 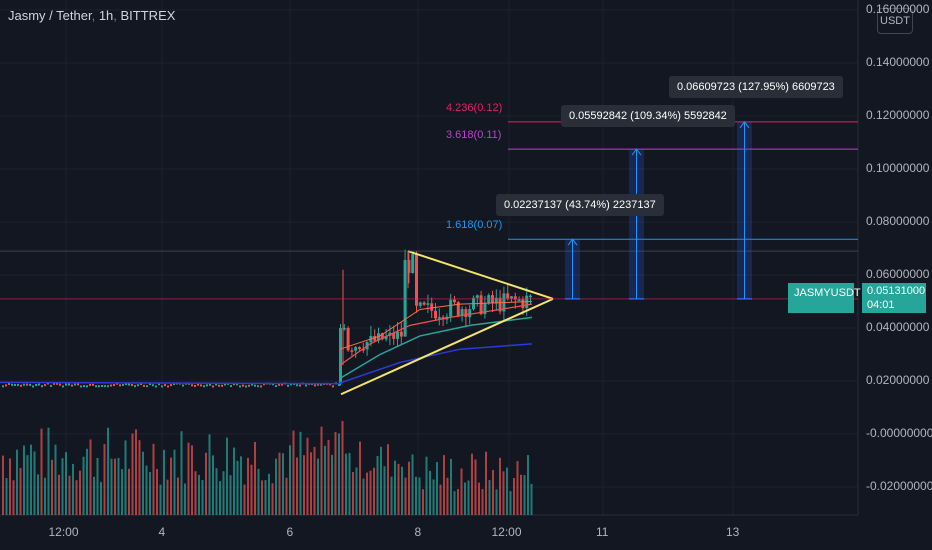 What do you see at coordinates (266, 364) in the screenshot?
I see `ma-blue-line` at bounding box center [266, 364].